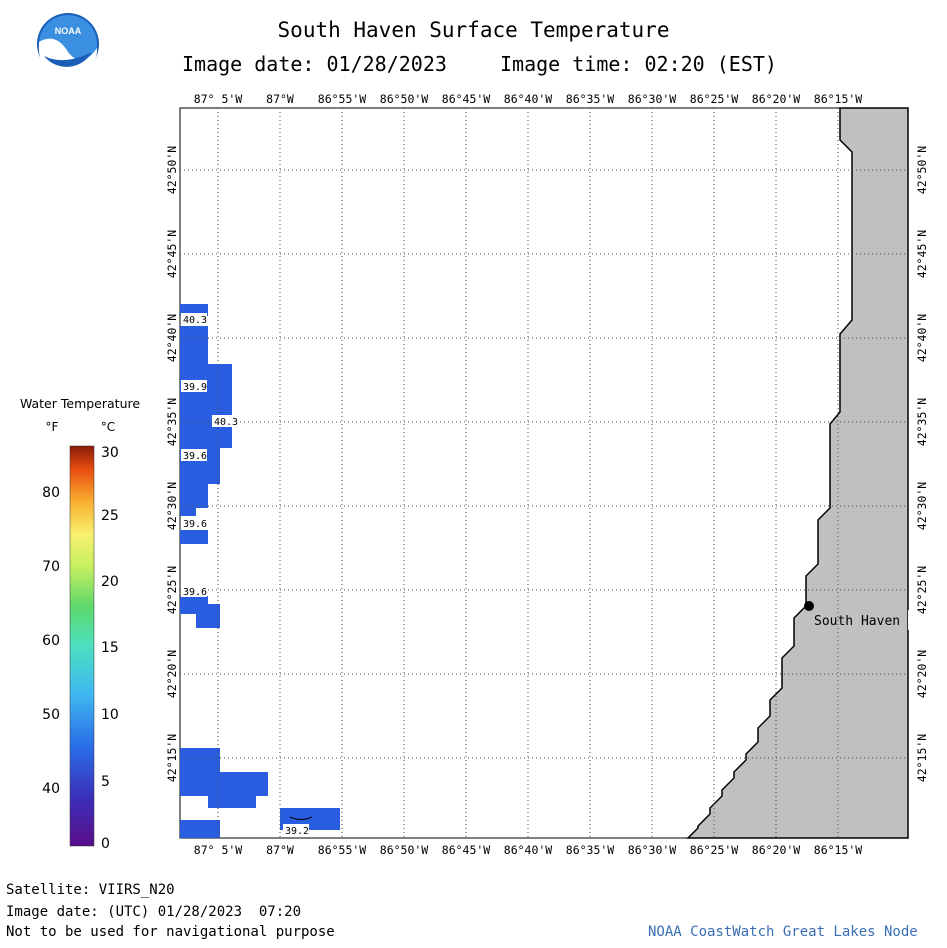 Image resolution: width=947 pixels, height=948 pixels. I want to click on legend-tick-f: 50, so click(51, 715).